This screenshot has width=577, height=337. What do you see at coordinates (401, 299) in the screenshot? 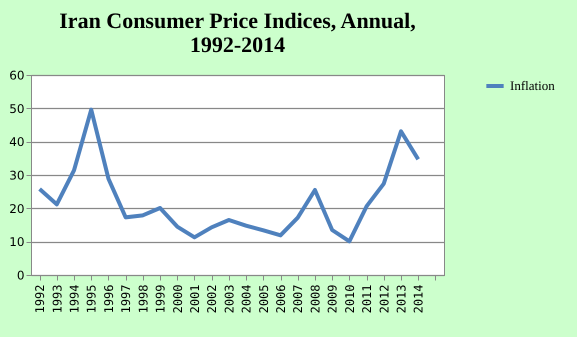
I see `x-tick-label: 2013` at bounding box center [401, 299].